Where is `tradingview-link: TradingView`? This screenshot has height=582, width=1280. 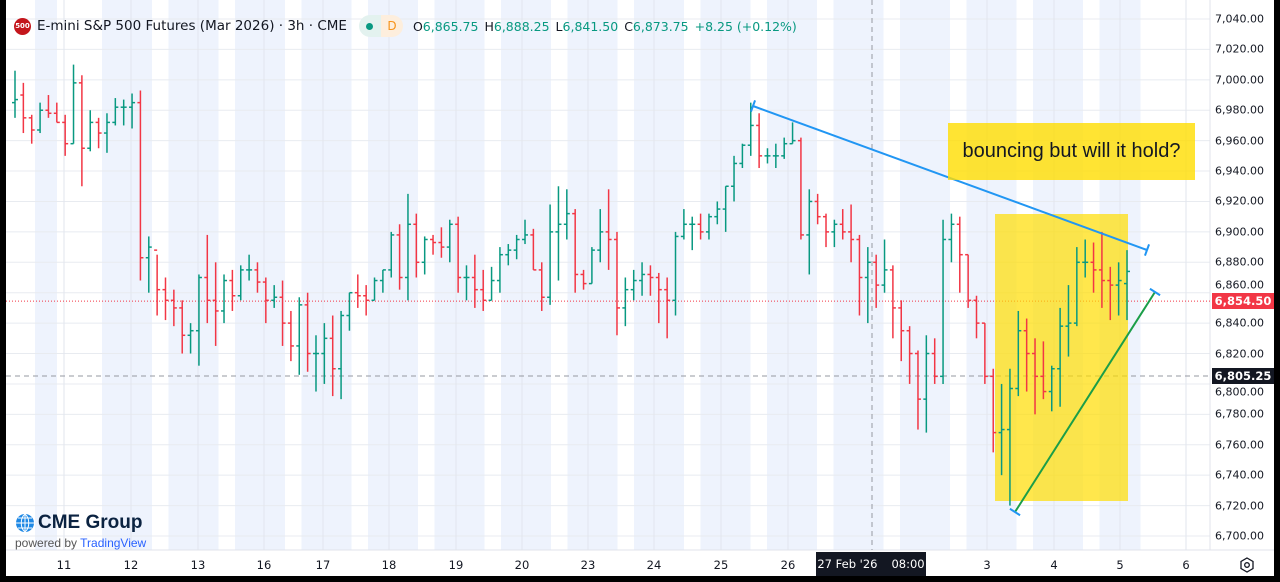 tradingview-link: TradingView is located at coordinates (113, 543).